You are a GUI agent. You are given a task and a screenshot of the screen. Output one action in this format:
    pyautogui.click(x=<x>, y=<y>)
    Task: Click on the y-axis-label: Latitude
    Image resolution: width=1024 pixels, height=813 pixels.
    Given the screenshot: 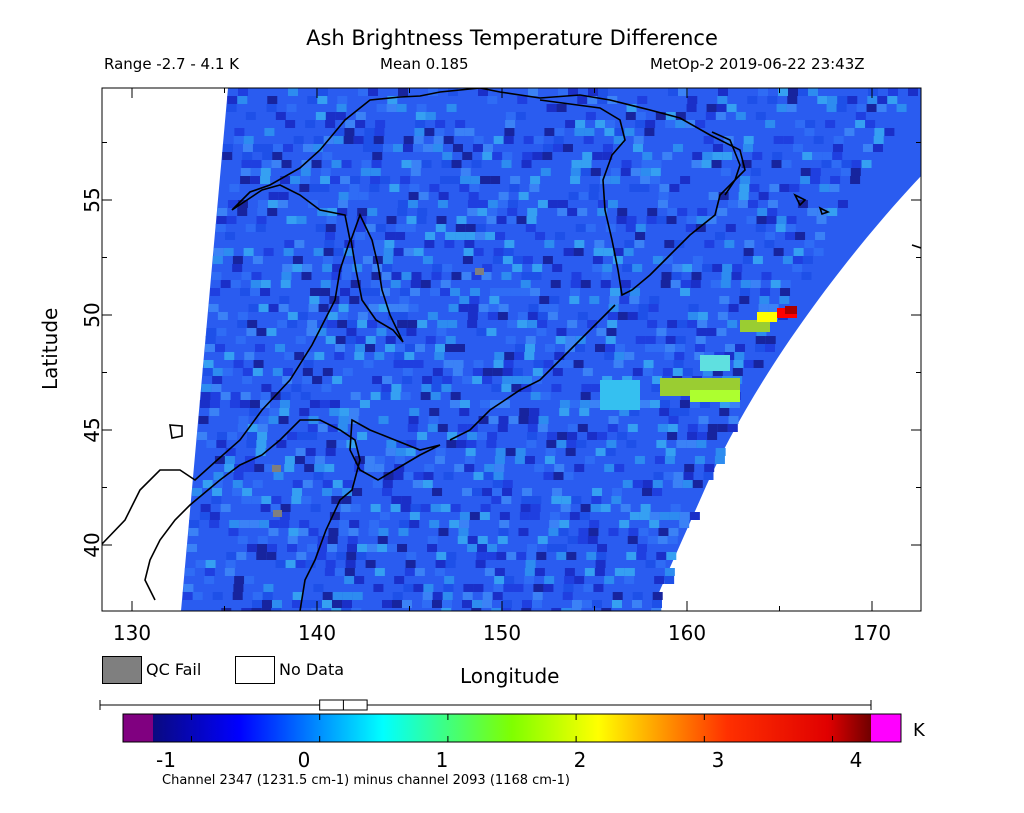 What is the action you would take?
    pyautogui.click(x=50, y=348)
    